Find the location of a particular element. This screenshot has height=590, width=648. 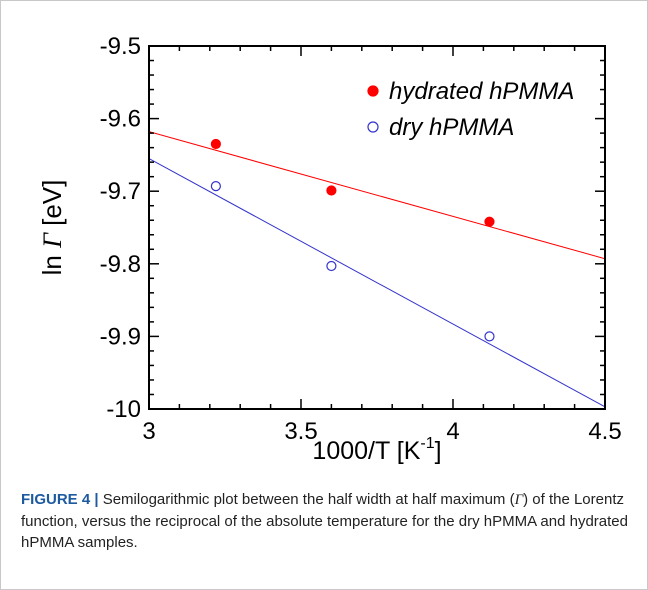

y-axis-label: ln Γ [eV] is located at coordinates (52, 228).